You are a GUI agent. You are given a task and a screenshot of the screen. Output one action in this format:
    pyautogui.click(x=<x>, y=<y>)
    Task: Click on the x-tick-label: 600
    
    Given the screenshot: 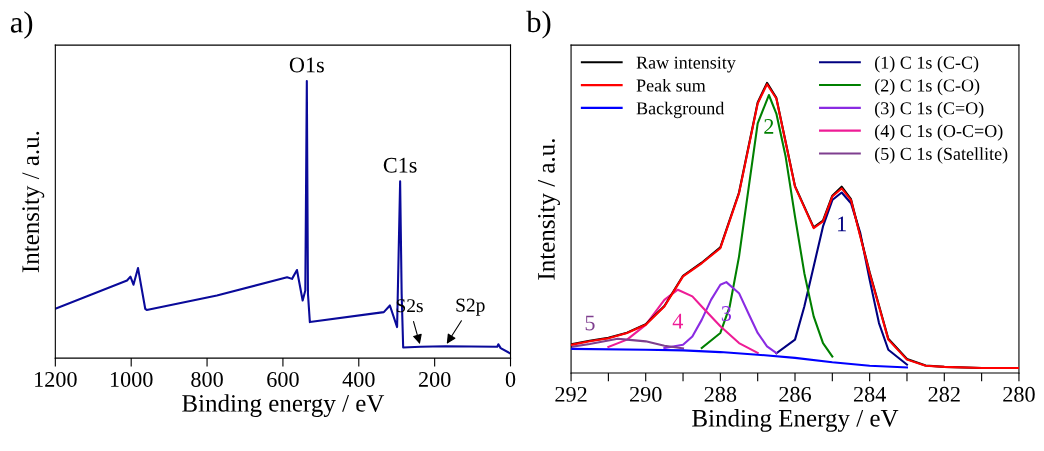 What is the action you would take?
    pyautogui.click(x=283, y=379)
    